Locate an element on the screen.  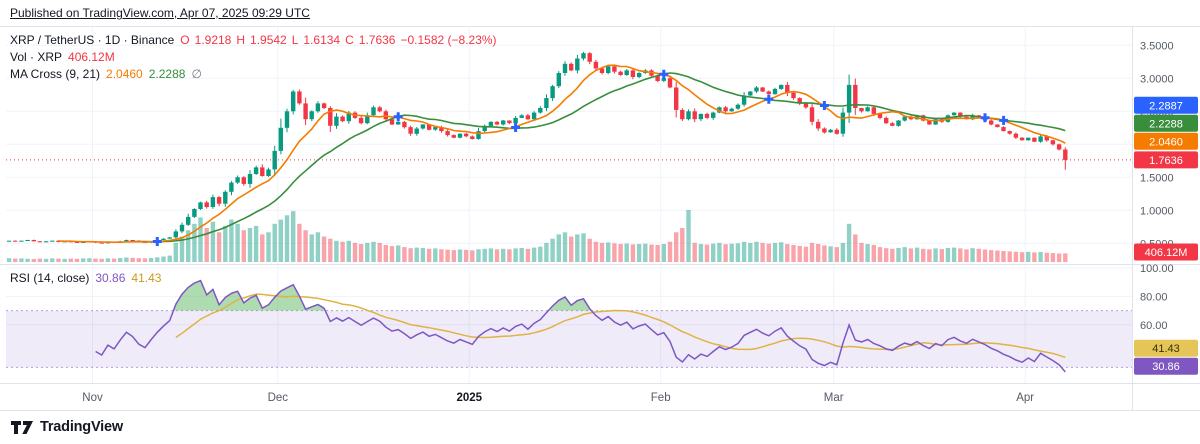
time-axis: Nov Dec 2025 Feb Mar Apr is located at coordinates (558, 398).